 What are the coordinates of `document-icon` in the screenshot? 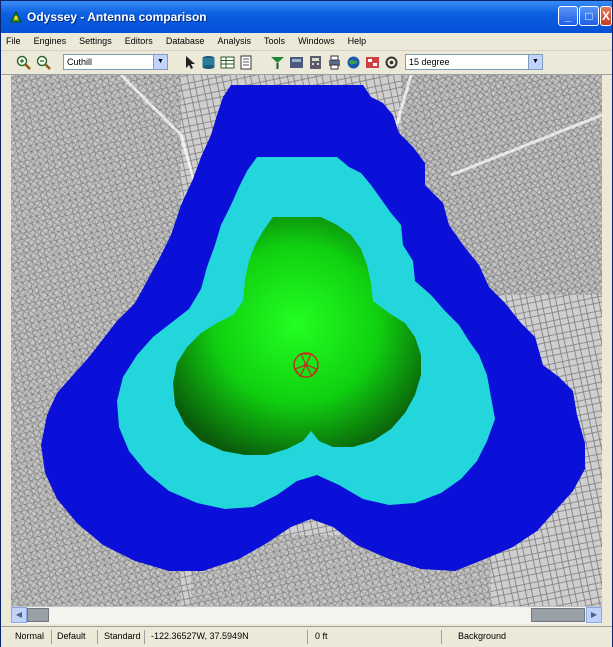 It's located at (246, 62).